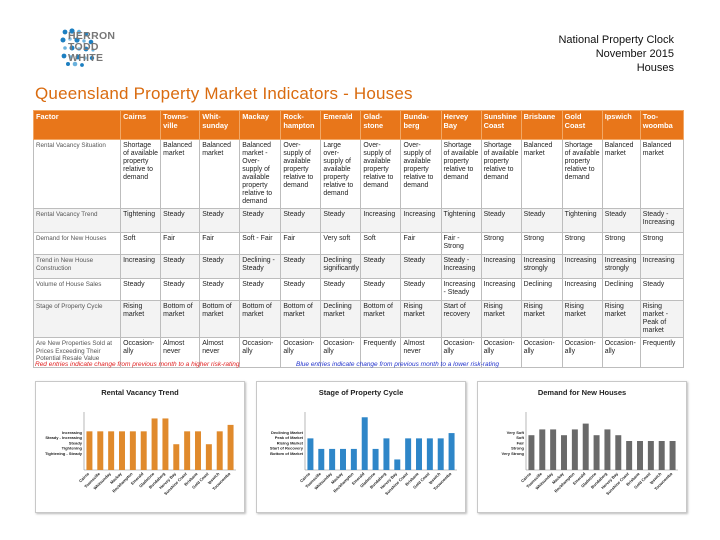 The image size is (720, 540). I want to click on row-label: Rental Vacancy Trend, so click(77, 220).